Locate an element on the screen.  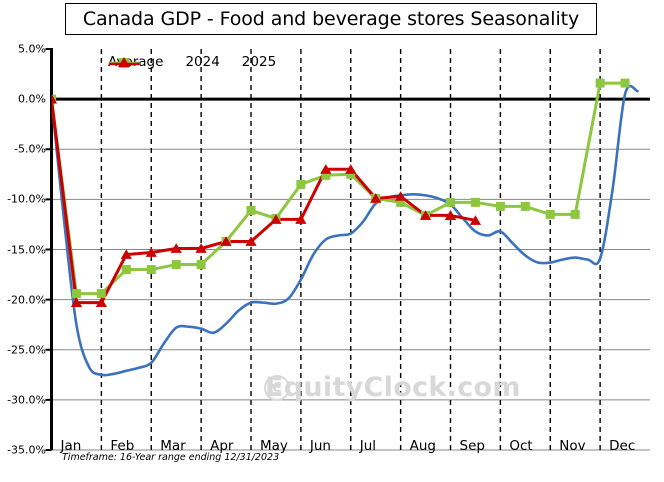
x-axis-tick-label: Jan is located at coordinates (71, 446).